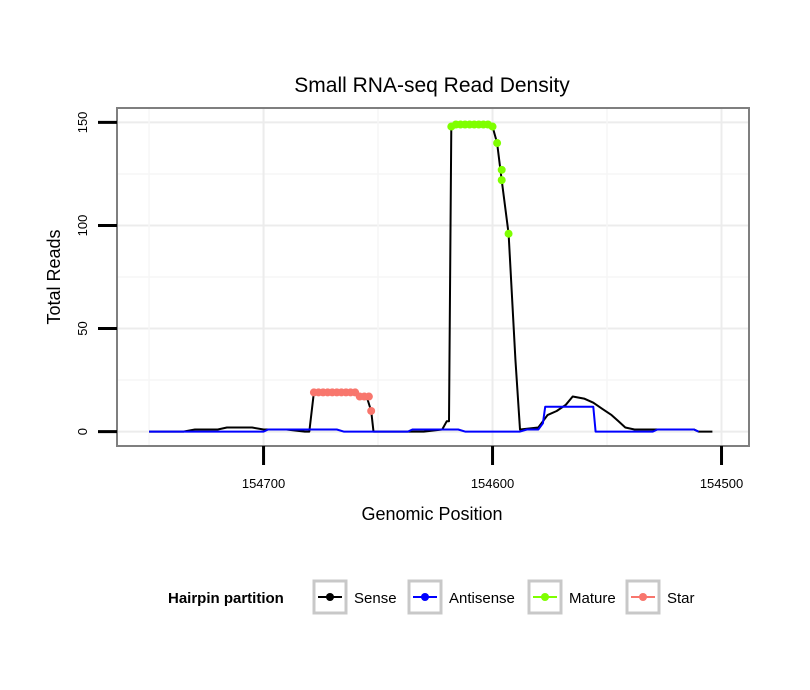 This screenshot has width=810, height=690. I want to click on x-tick-label: 154600, so click(492, 483).